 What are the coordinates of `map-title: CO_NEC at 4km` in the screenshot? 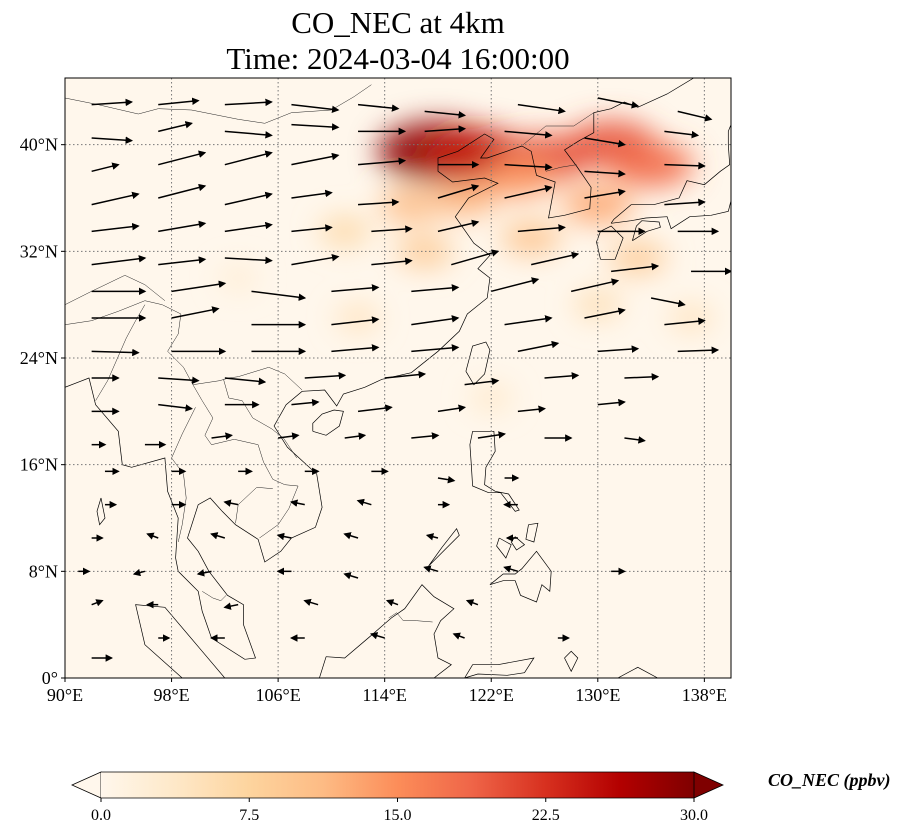 It's located at (398, 22).